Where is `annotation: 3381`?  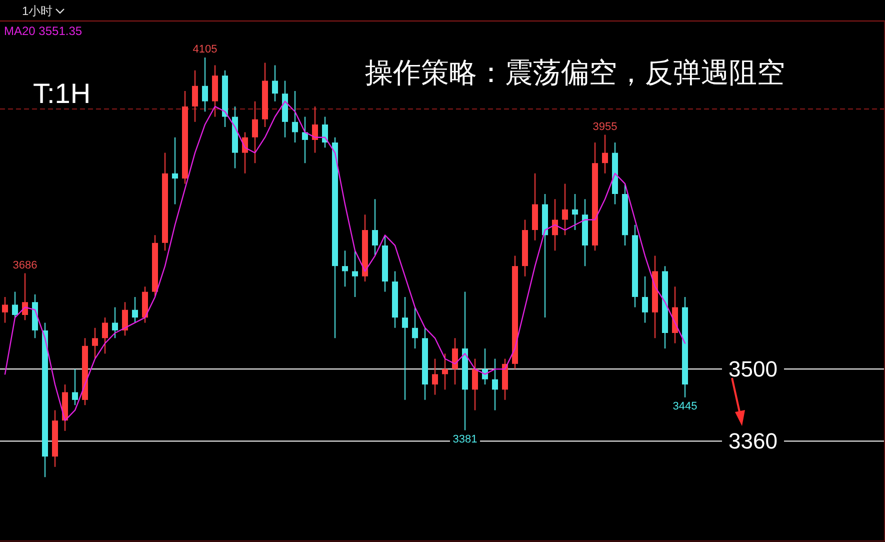
annotation: 3381 is located at coordinates (465, 439).